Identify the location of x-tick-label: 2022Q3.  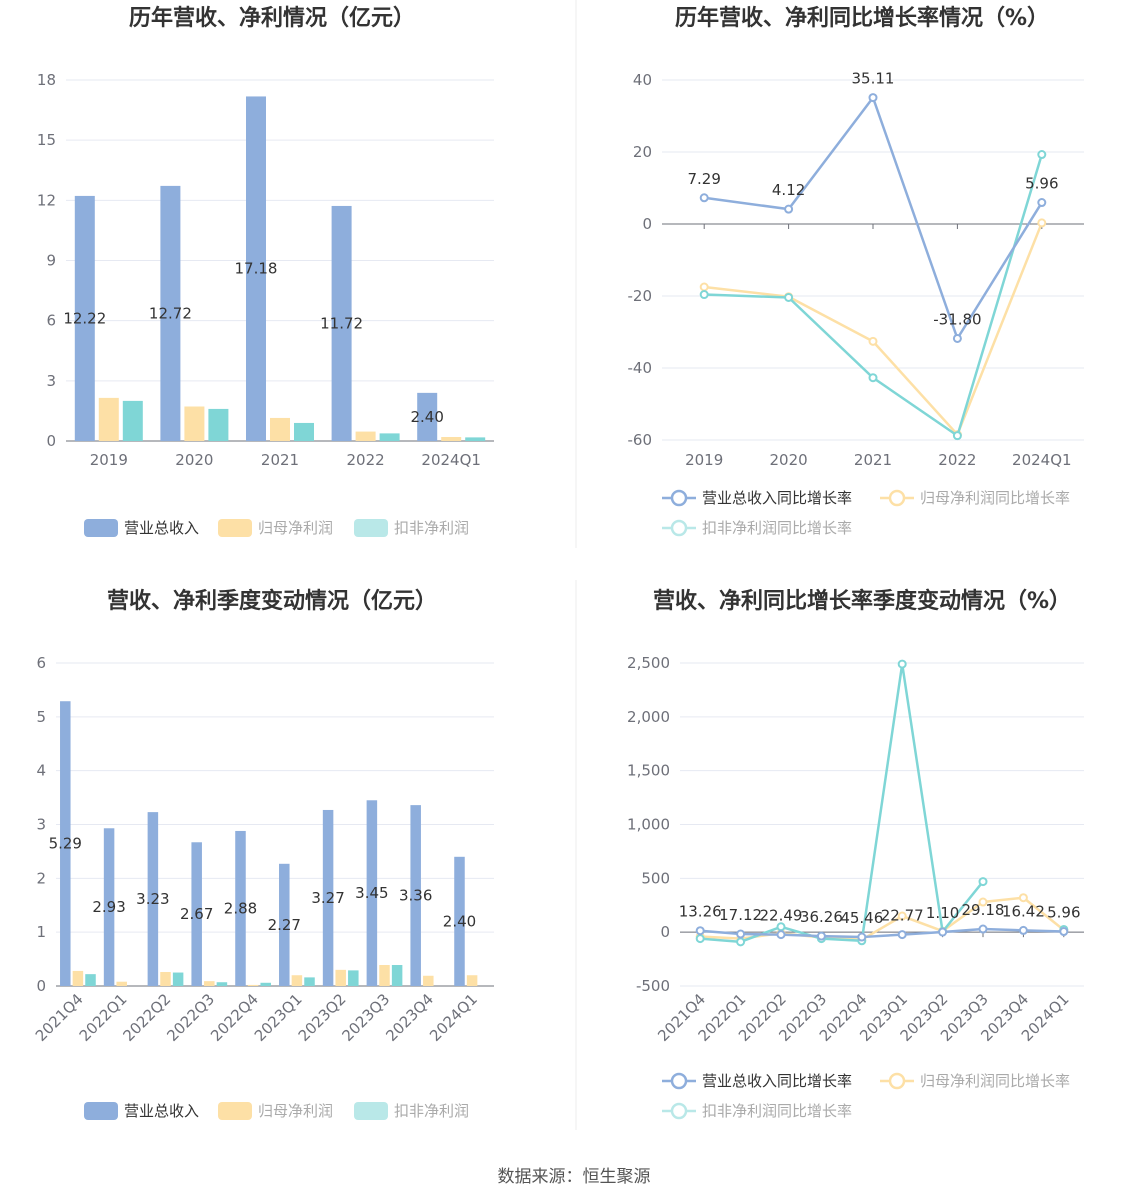
(190, 1017).